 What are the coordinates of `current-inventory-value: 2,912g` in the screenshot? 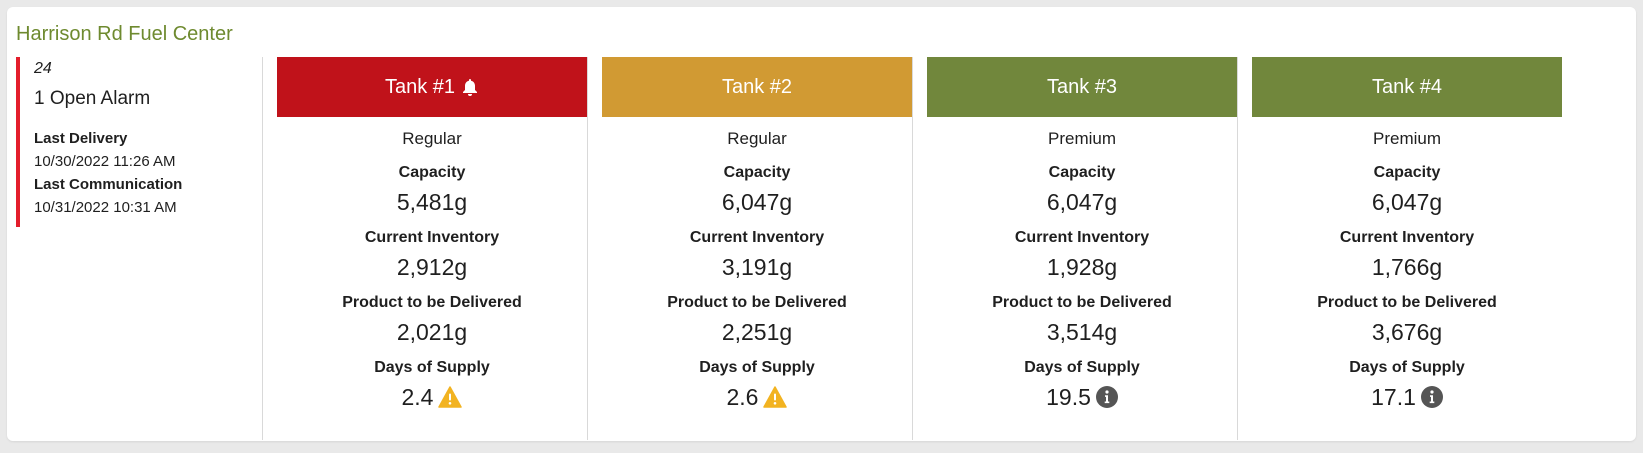 It's located at (432, 267).